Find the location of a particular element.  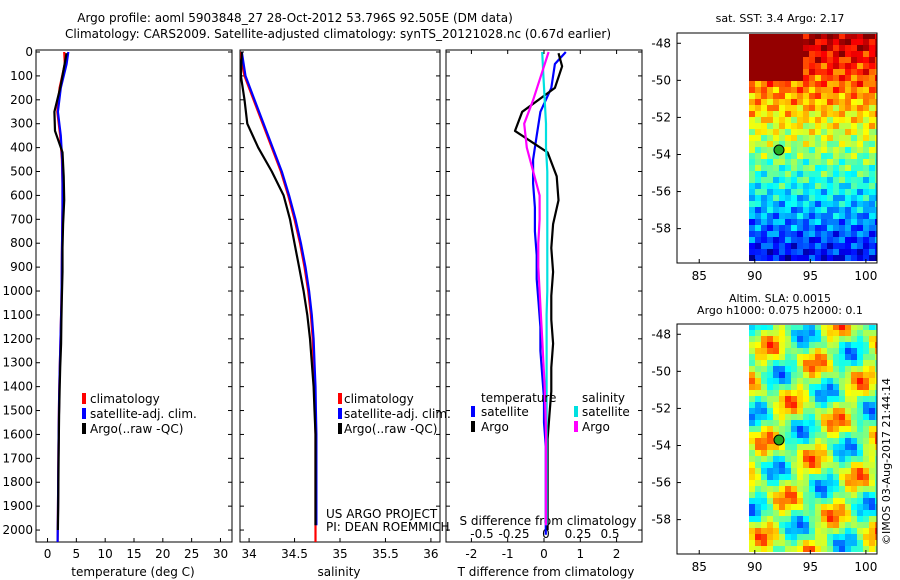

x-tick-label: 25 is located at coordinates (191, 554).